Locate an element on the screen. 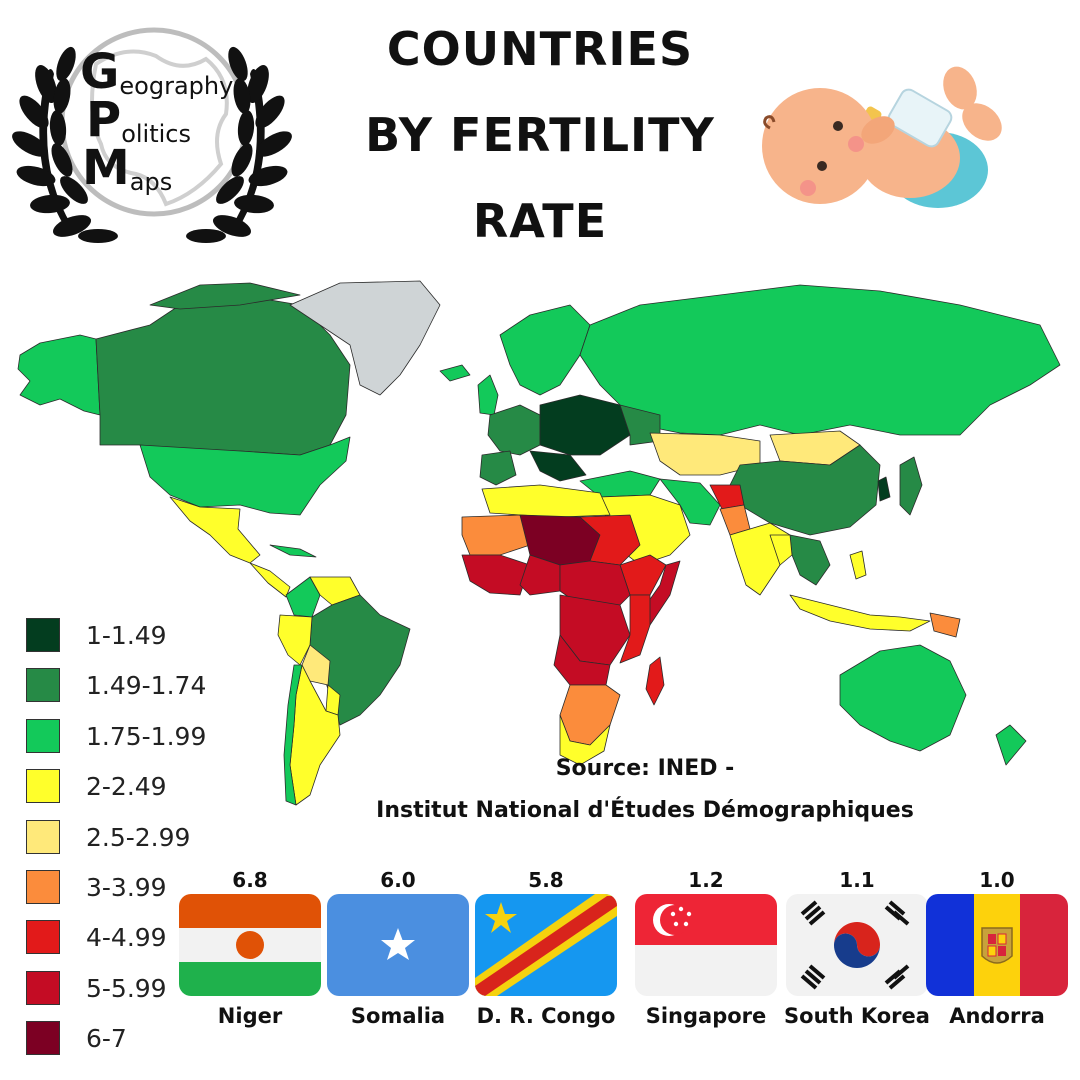 This screenshot has width=1080, height=1080. country-name: Niger is located at coordinates (250, 1016).